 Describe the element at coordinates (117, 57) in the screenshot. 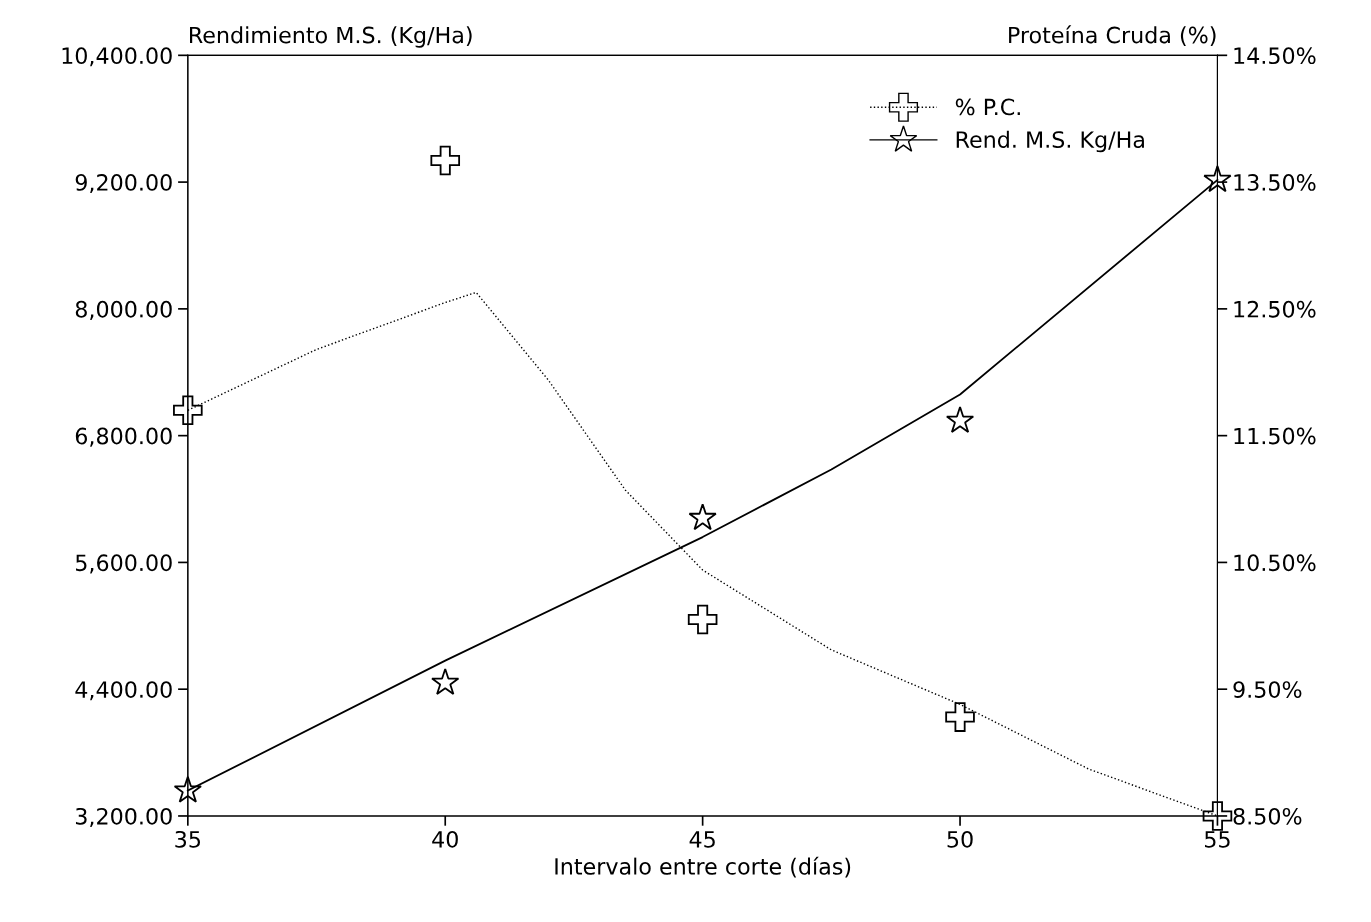

I see `y-tick-label: 10,400.00` at that location.